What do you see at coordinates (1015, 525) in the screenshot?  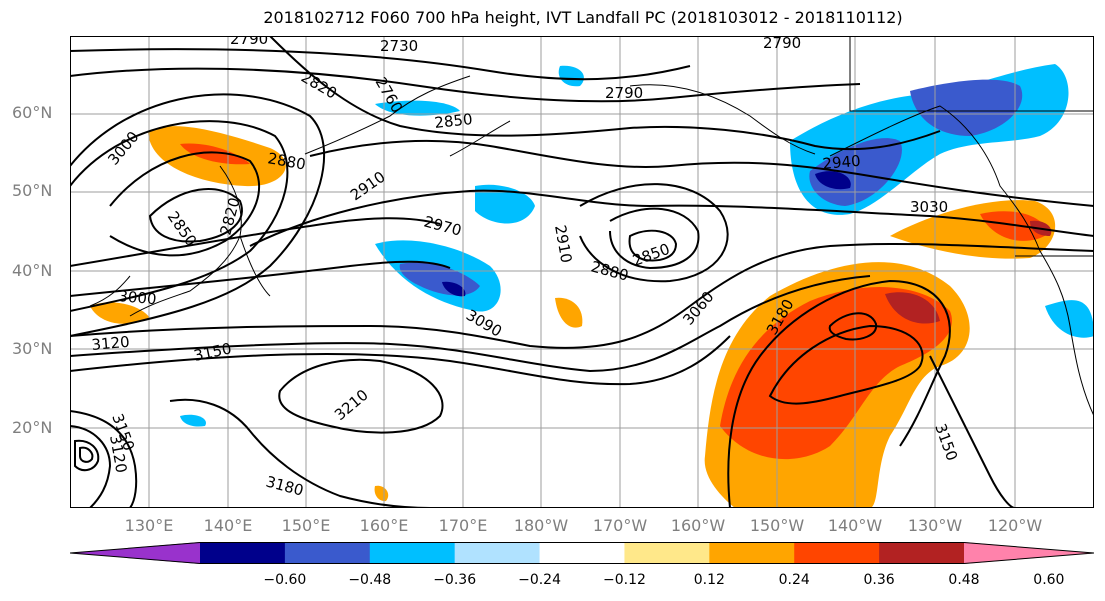 I see `lon-label: 120°W` at bounding box center [1015, 525].